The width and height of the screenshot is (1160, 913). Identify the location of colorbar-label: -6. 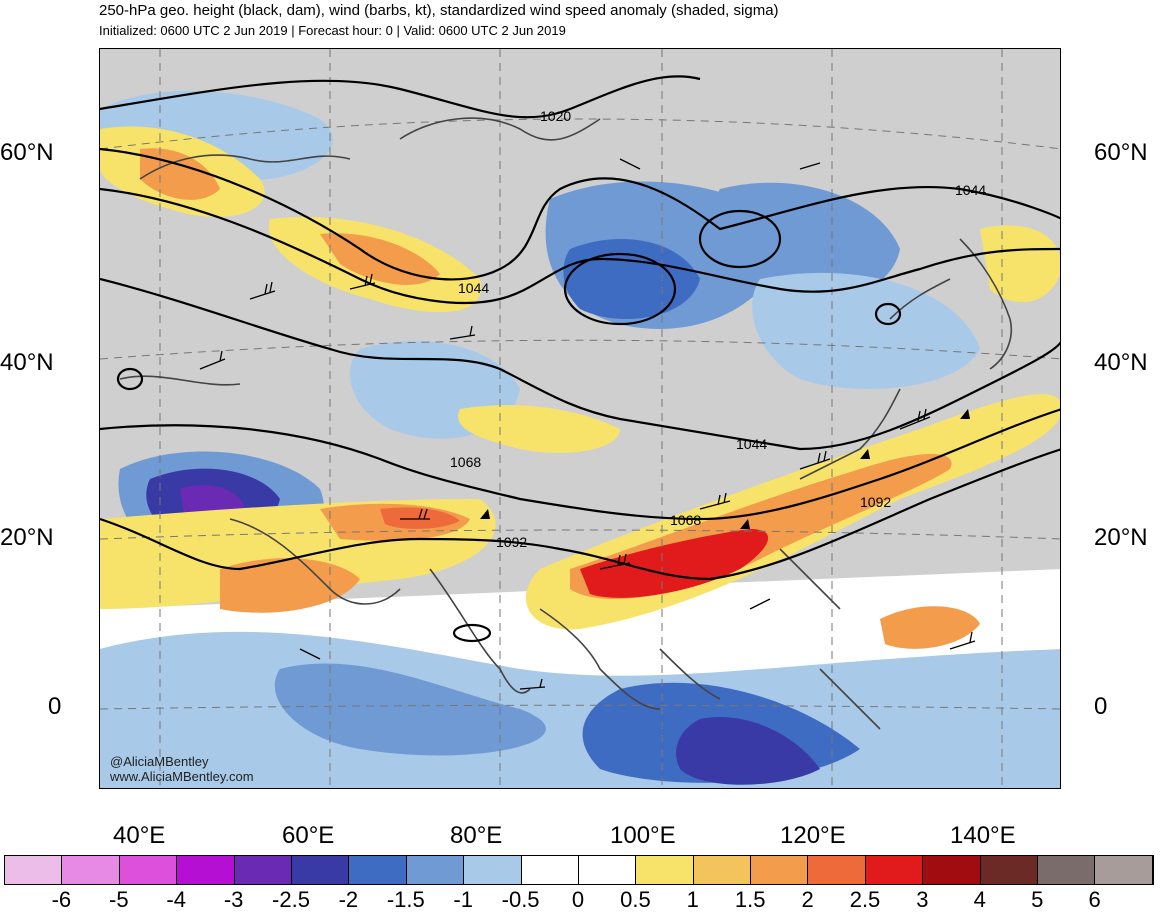
(61, 899).